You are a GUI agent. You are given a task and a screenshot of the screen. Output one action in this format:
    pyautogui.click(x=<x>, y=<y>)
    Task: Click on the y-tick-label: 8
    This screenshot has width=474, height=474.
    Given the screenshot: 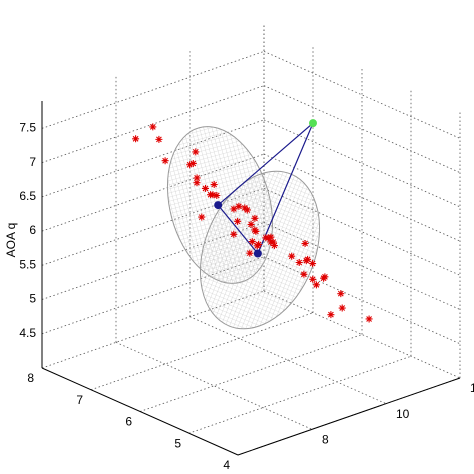 What is the action you would take?
    pyautogui.click(x=325, y=440)
    